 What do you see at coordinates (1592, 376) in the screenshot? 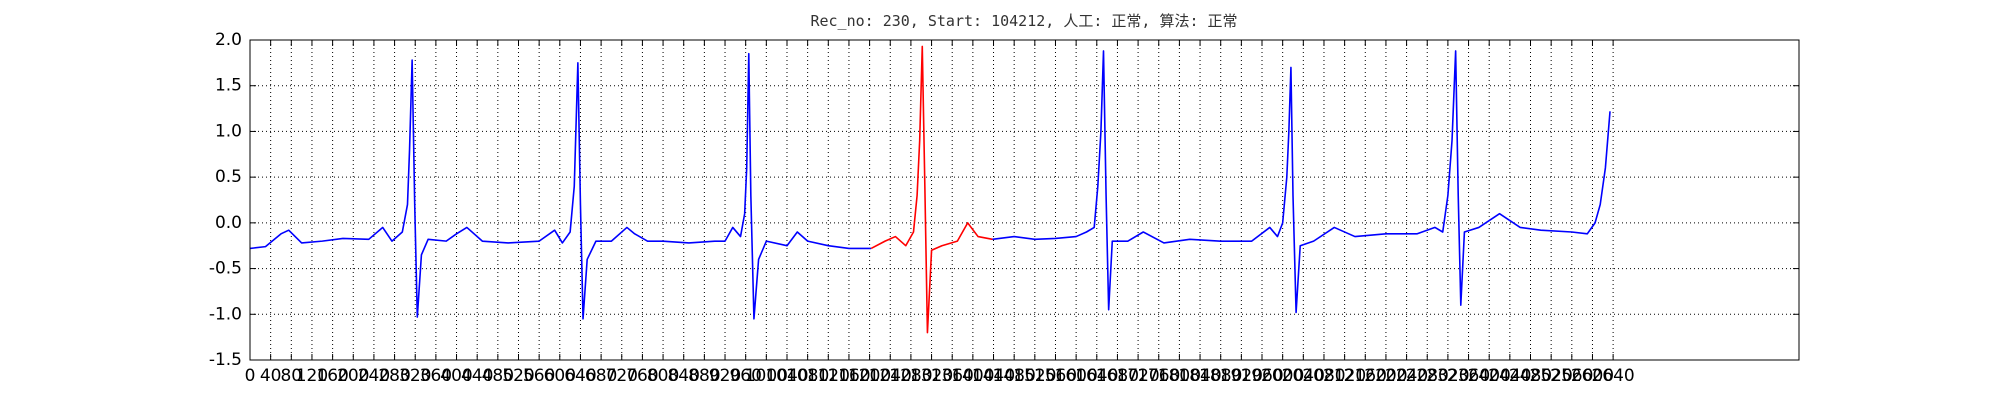
I see `x-tick-label: 2600` at bounding box center [1592, 376].